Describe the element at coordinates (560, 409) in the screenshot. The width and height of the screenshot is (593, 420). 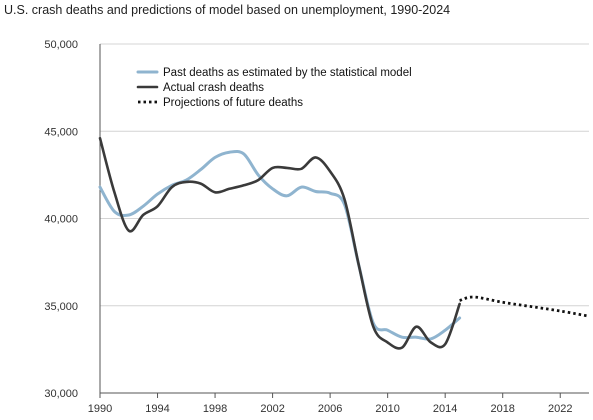
I see `x-tick-label: 2022` at that location.